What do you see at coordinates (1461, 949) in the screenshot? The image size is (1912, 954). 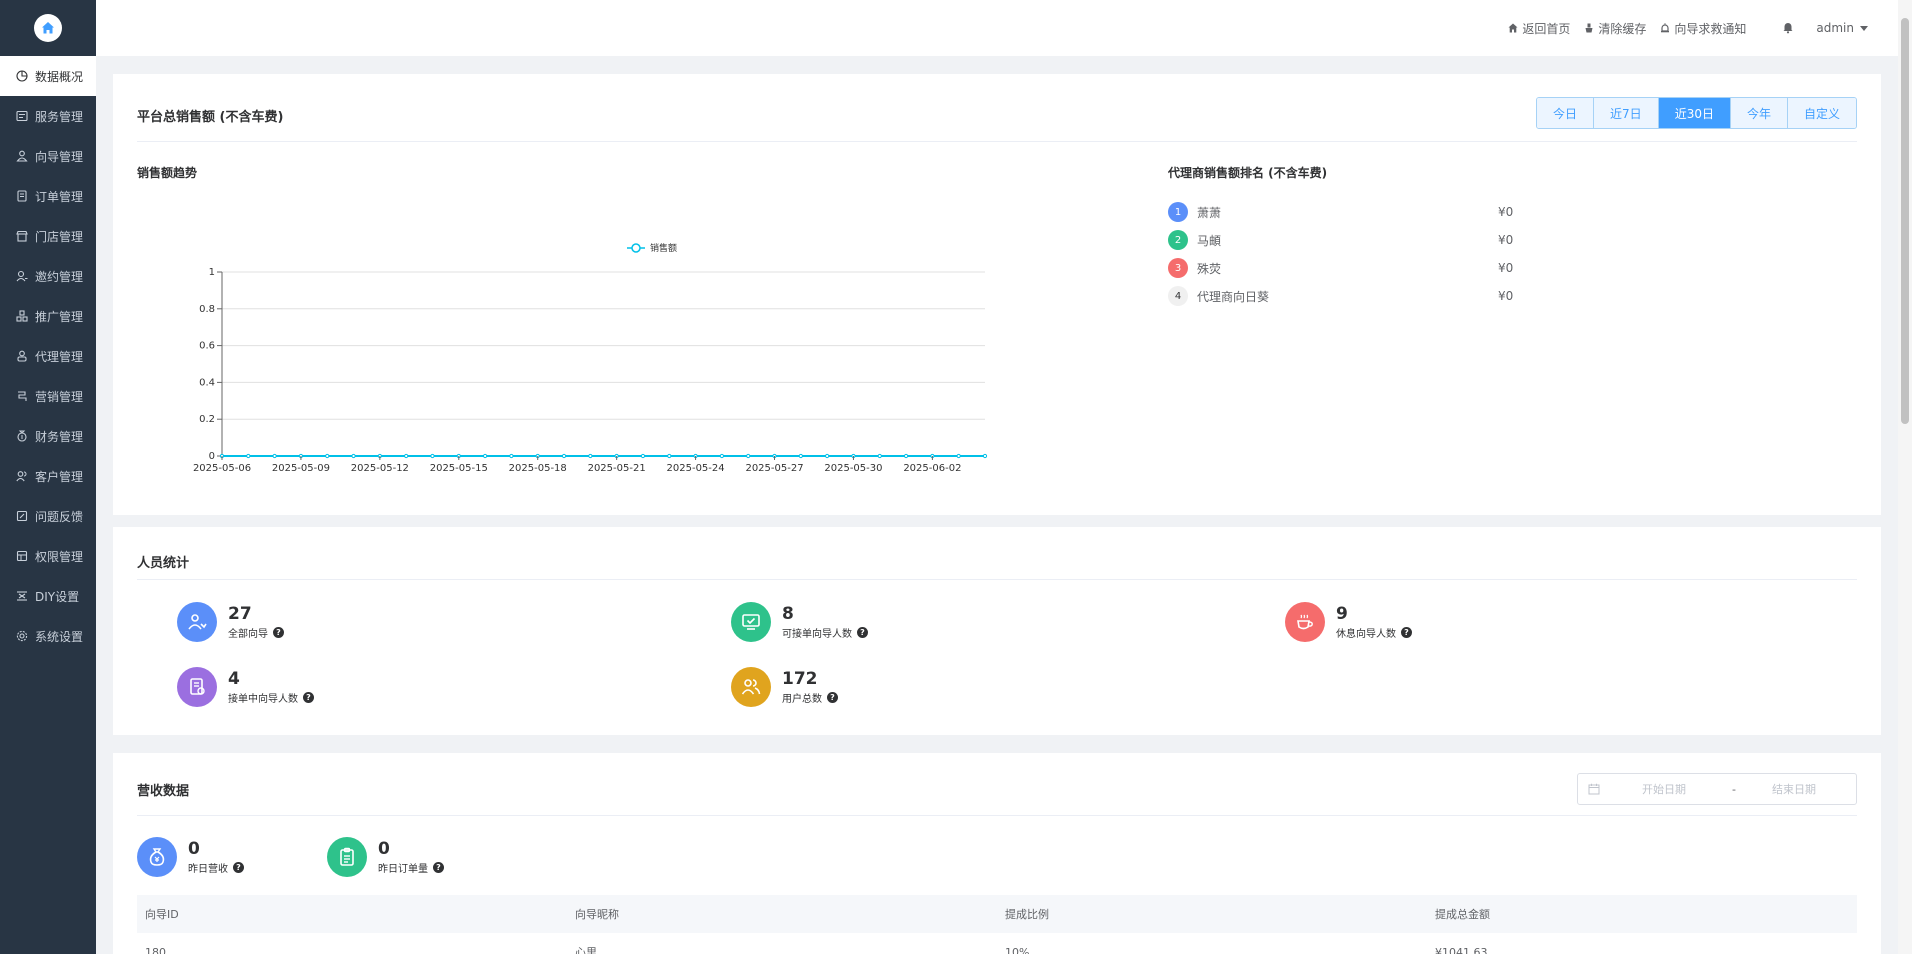 I see `table-cell: ¥1041.63` at bounding box center [1461, 949].